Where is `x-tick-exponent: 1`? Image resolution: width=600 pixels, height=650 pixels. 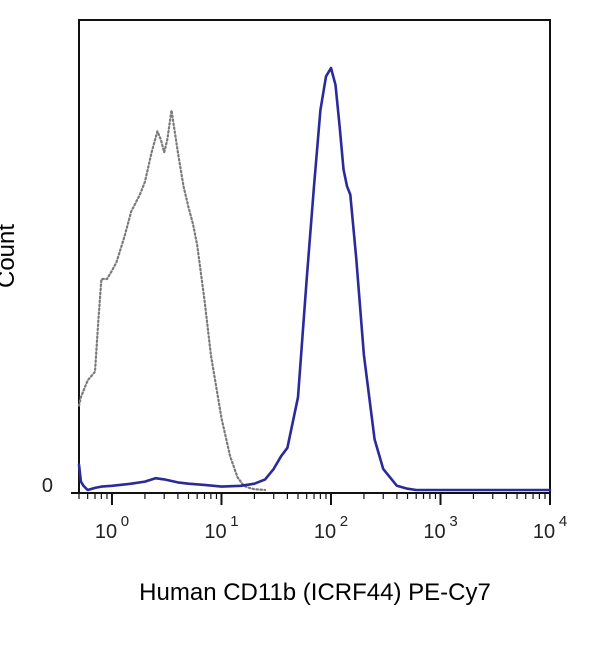 x-tick-exponent: 1 is located at coordinates (234, 521).